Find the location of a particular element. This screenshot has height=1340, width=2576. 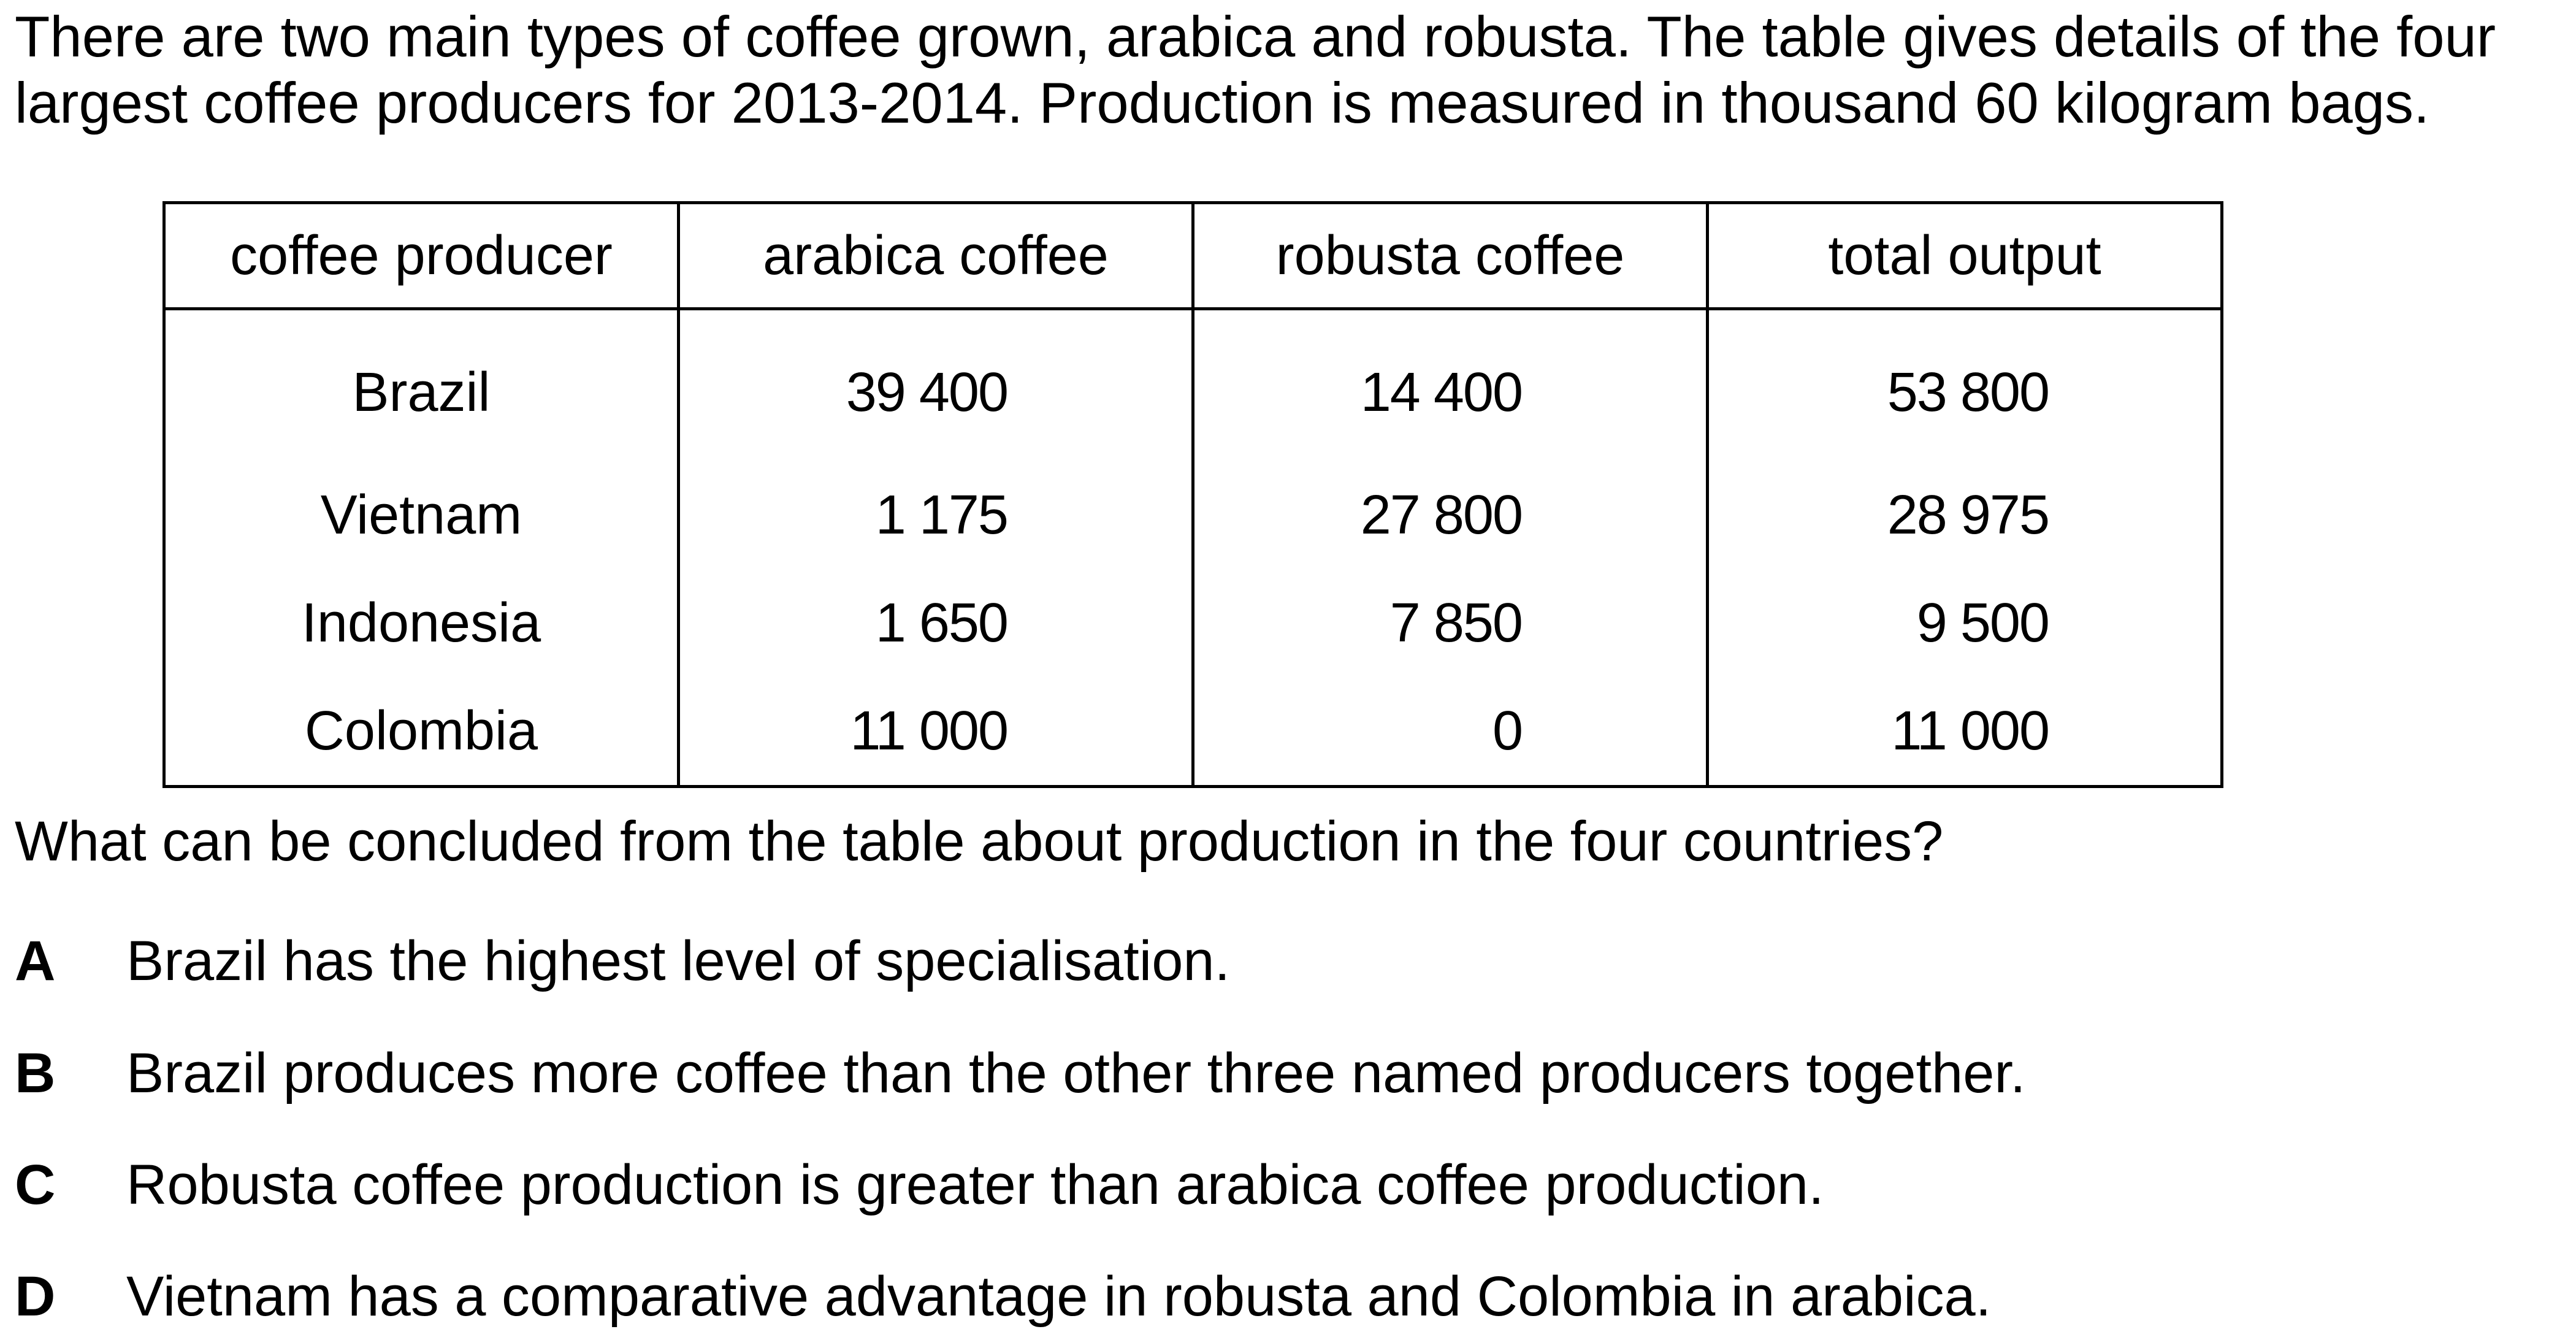

table-row: Indonesia 1 650 7 850 9 500 is located at coordinates (1192, 623).